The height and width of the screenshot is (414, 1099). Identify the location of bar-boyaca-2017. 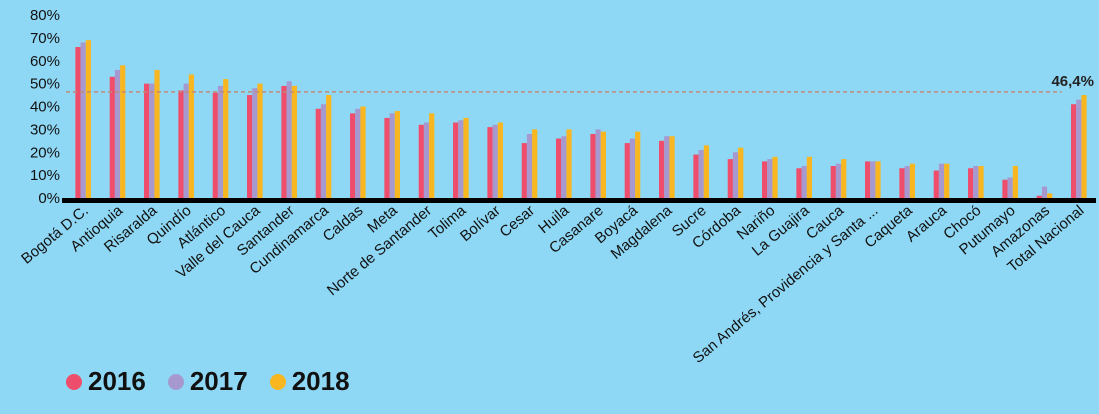
(632, 168).